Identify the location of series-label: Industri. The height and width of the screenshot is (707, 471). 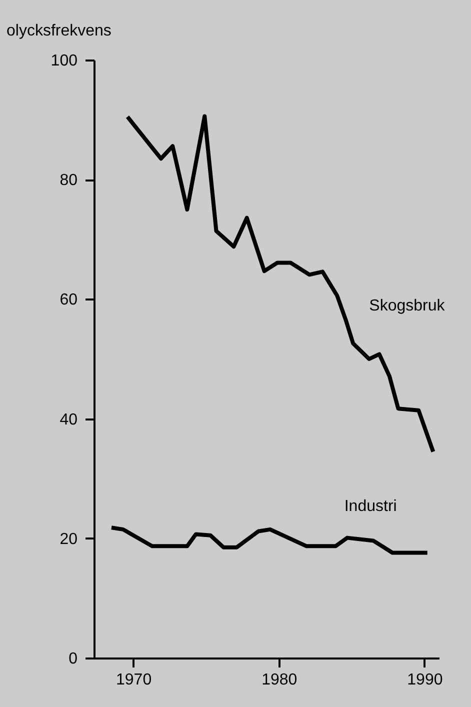
(370, 506).